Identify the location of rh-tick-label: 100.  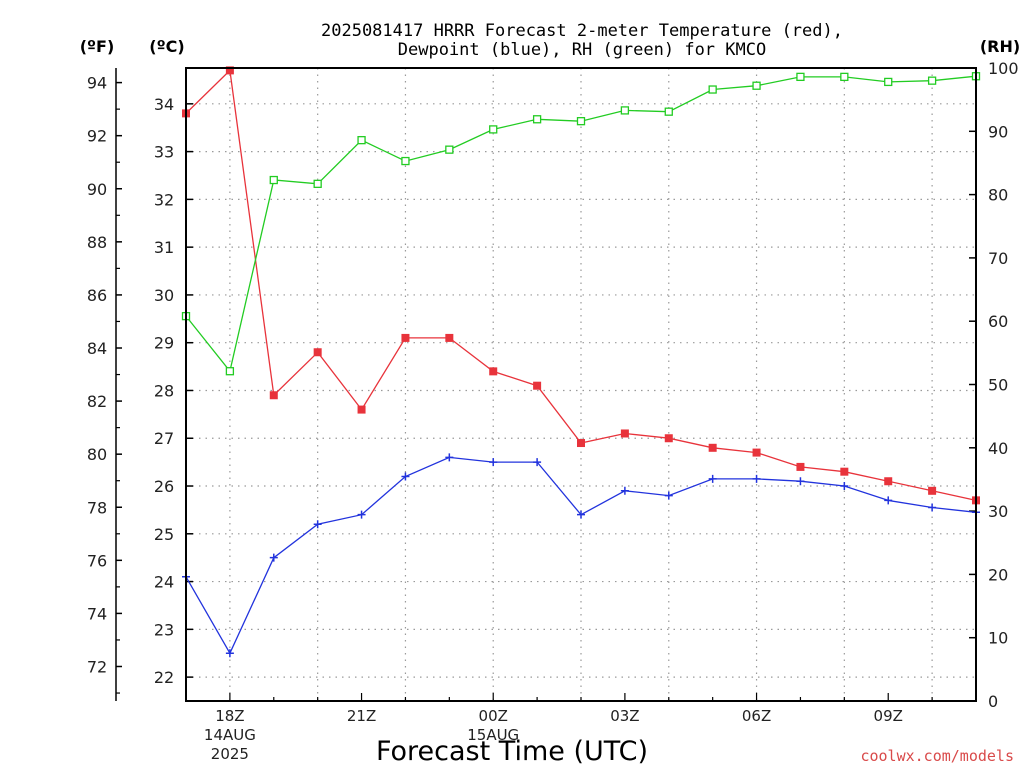
(1003, 68).